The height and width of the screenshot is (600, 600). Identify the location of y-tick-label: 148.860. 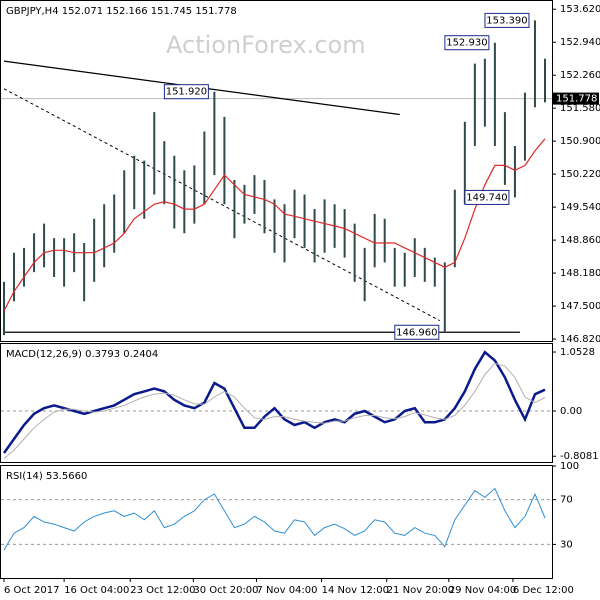
(580, 240).